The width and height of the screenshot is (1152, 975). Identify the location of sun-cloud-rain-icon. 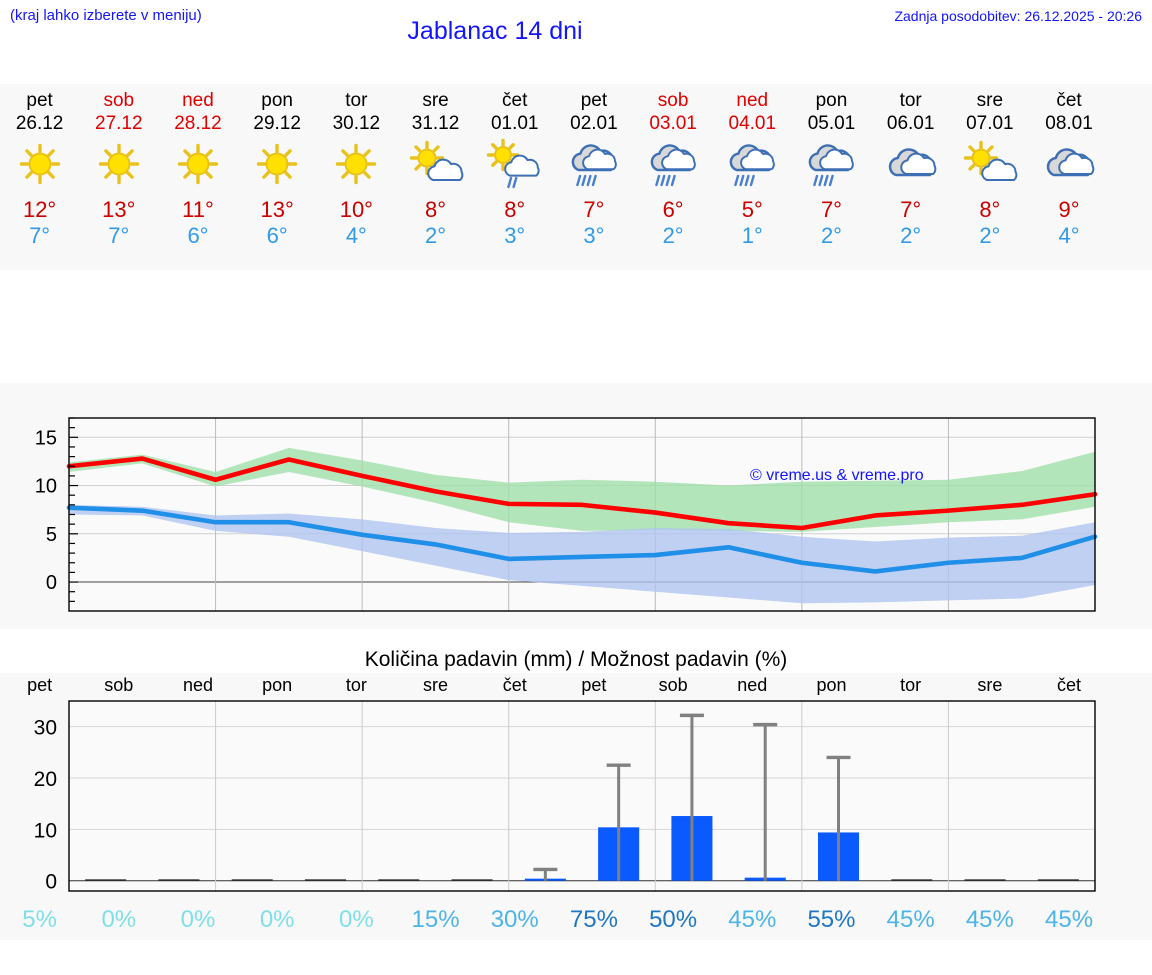
(514, 165).